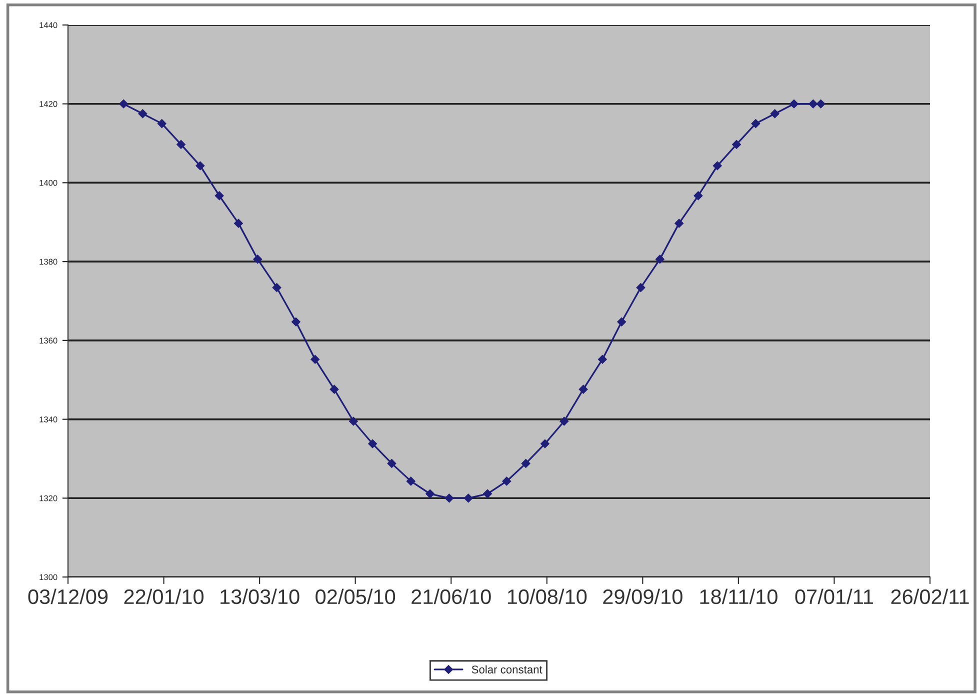 This screenshot has height=694, width=977. What do you see at coordinates (49, 577) in the screenshot?
I see `y-tick-label: 1300` at bounding box center [49, 577].